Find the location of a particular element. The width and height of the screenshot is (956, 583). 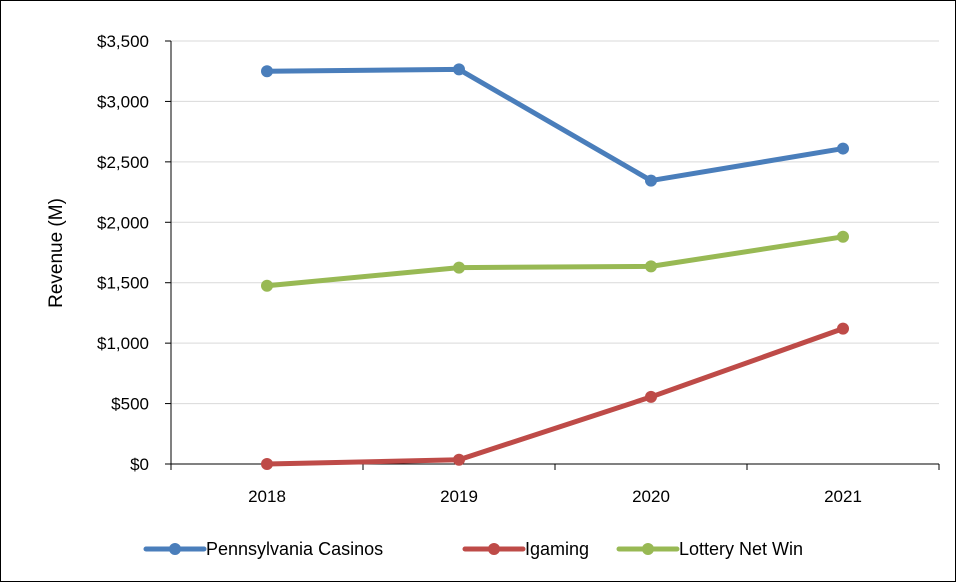

y-tick-label: $1,000 is located at coordinates (123, 343).